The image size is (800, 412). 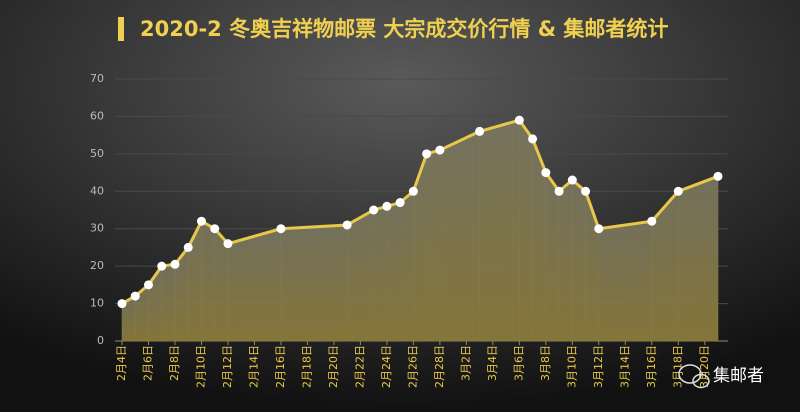 I want to click on x-tick-label: 2月28日, so click(x=439, y=366).